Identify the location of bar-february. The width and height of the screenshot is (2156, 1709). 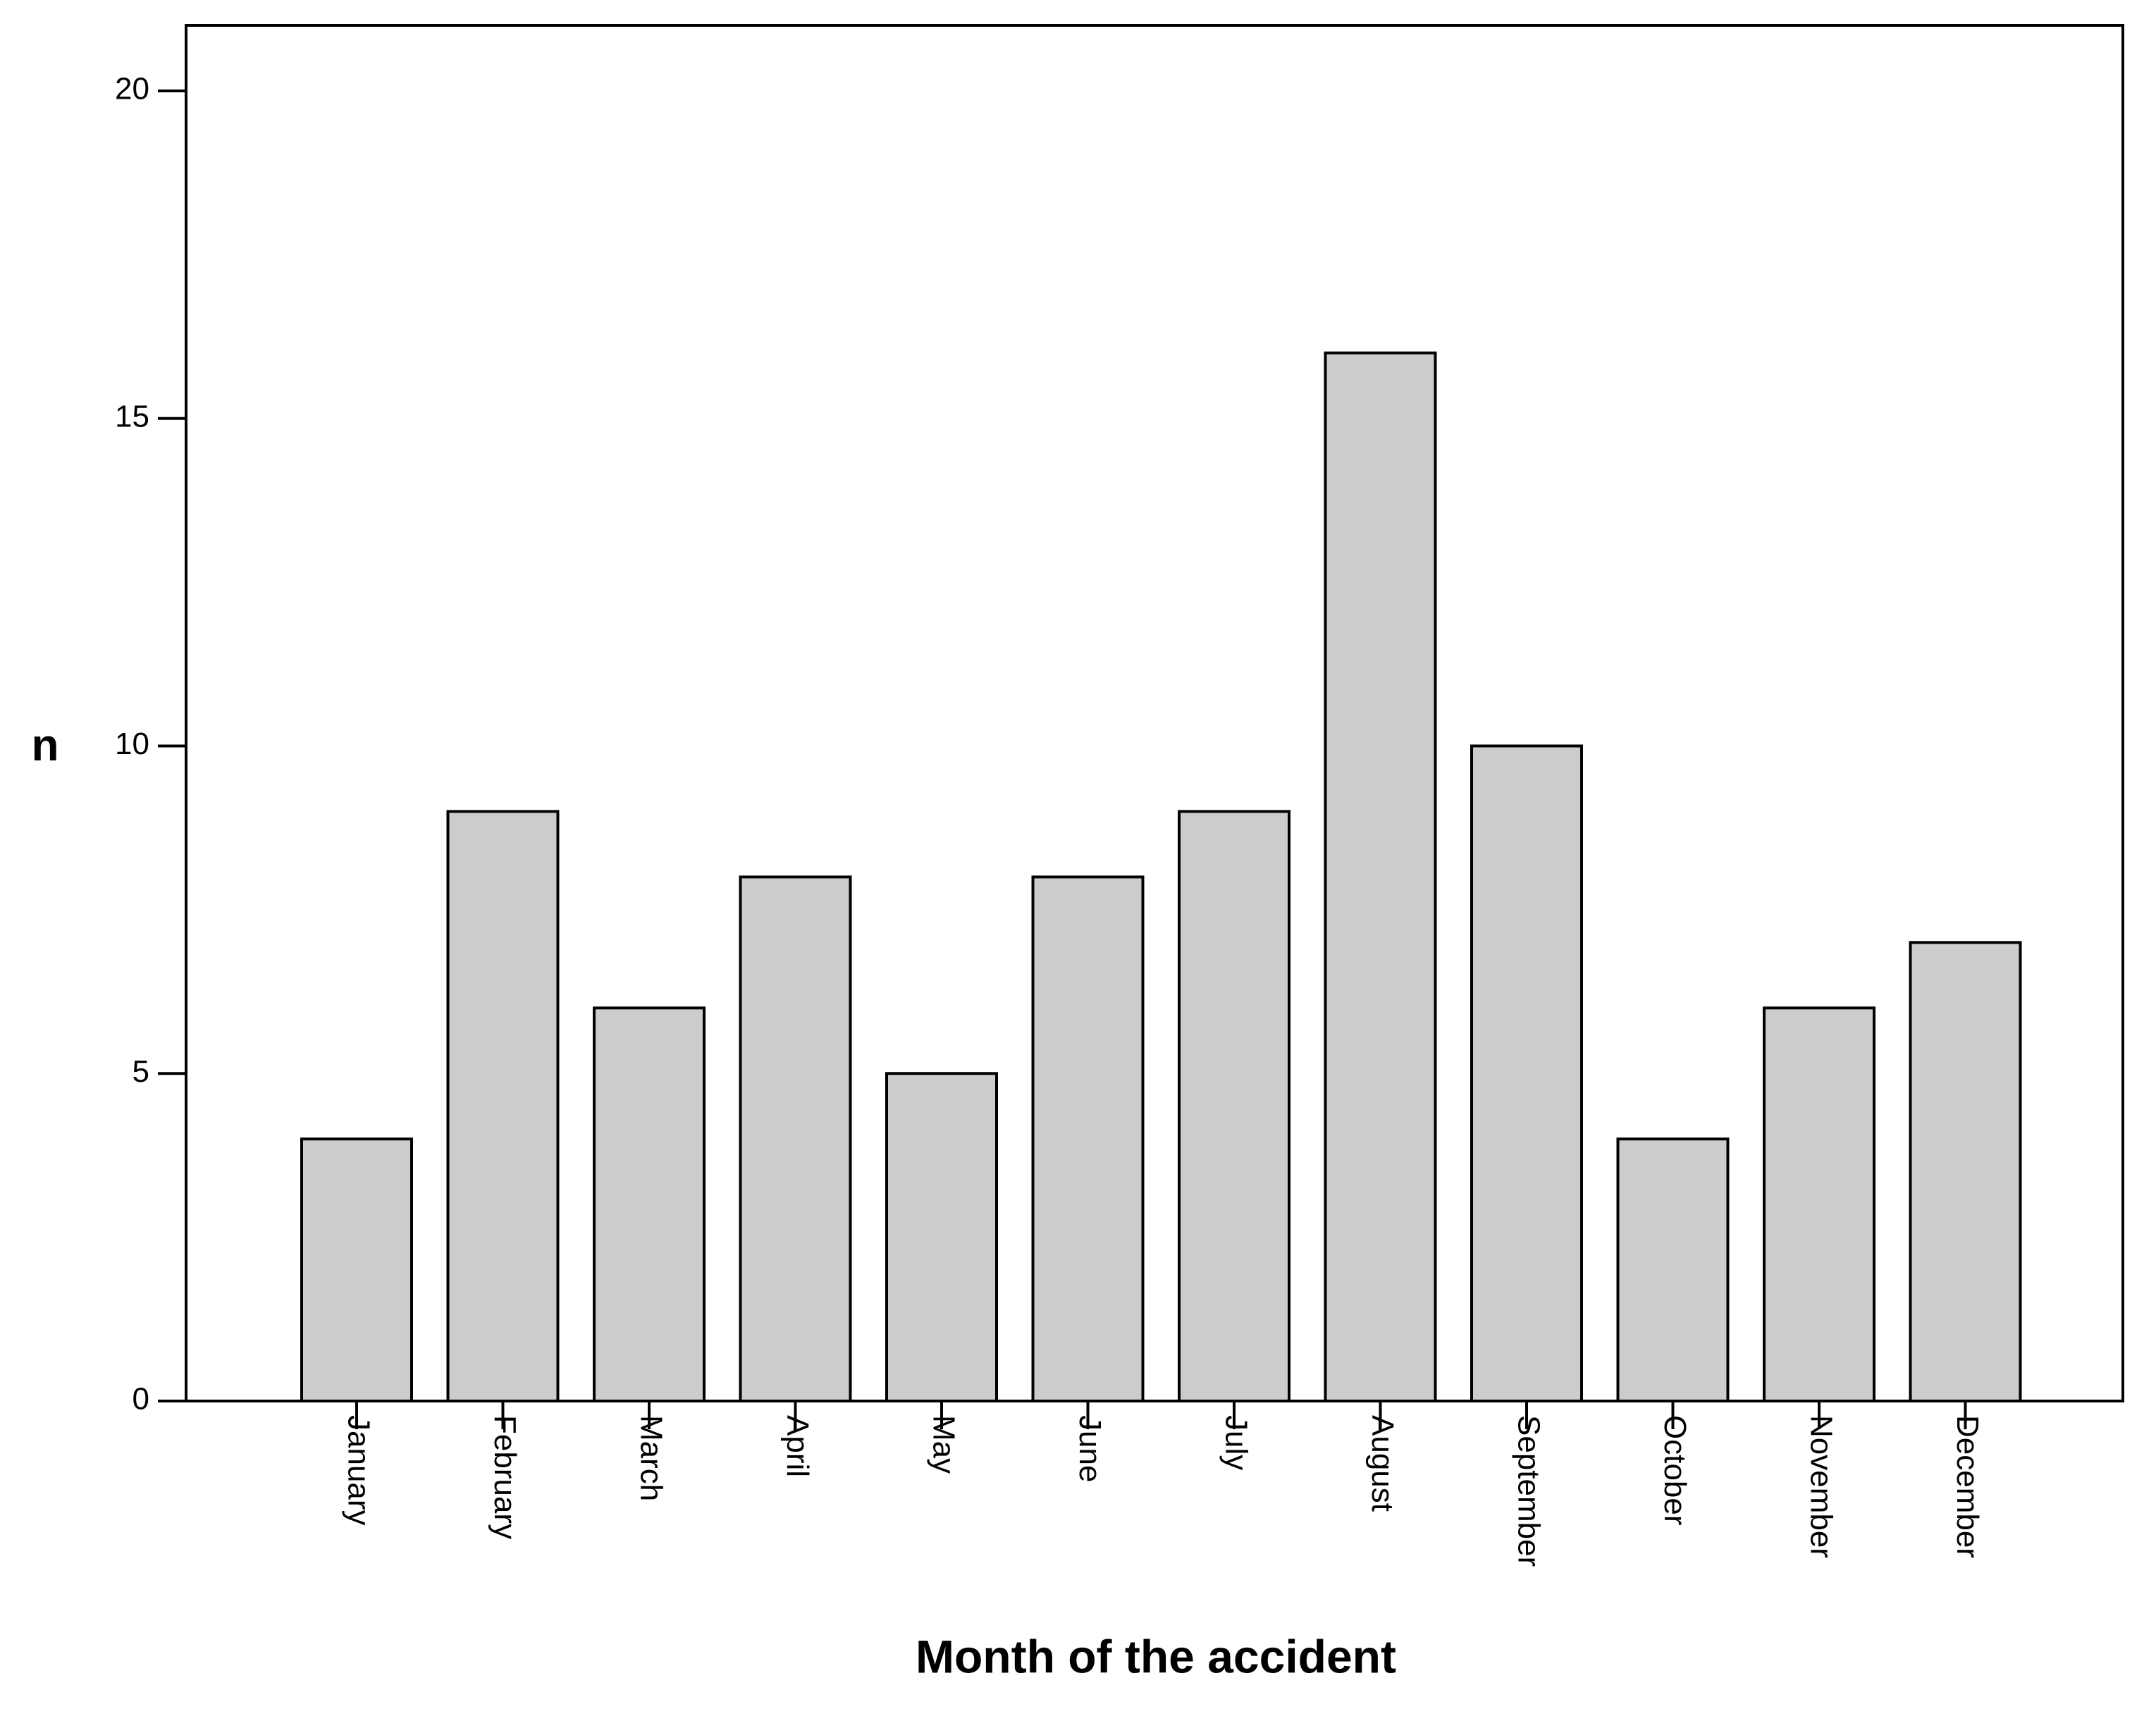
(503, 1106).